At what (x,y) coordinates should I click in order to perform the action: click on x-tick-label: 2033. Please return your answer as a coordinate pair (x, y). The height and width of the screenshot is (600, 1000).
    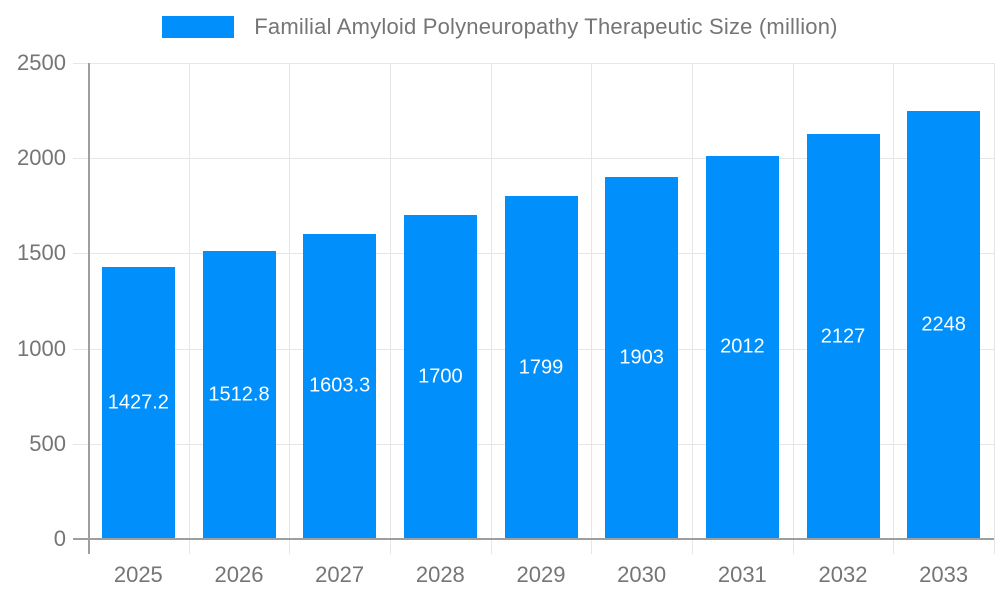
    Looking at the image, I should click on (944, 574).